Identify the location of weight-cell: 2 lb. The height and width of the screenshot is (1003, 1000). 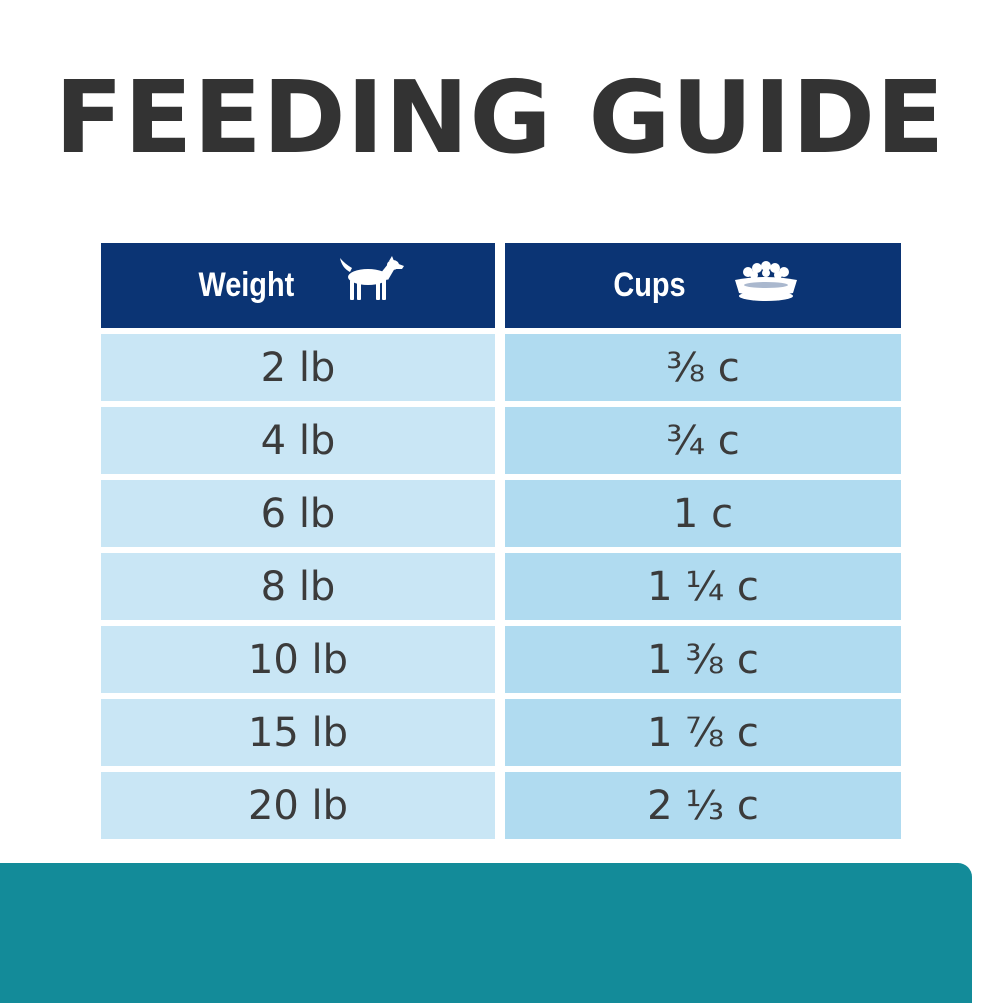
(298, 367).